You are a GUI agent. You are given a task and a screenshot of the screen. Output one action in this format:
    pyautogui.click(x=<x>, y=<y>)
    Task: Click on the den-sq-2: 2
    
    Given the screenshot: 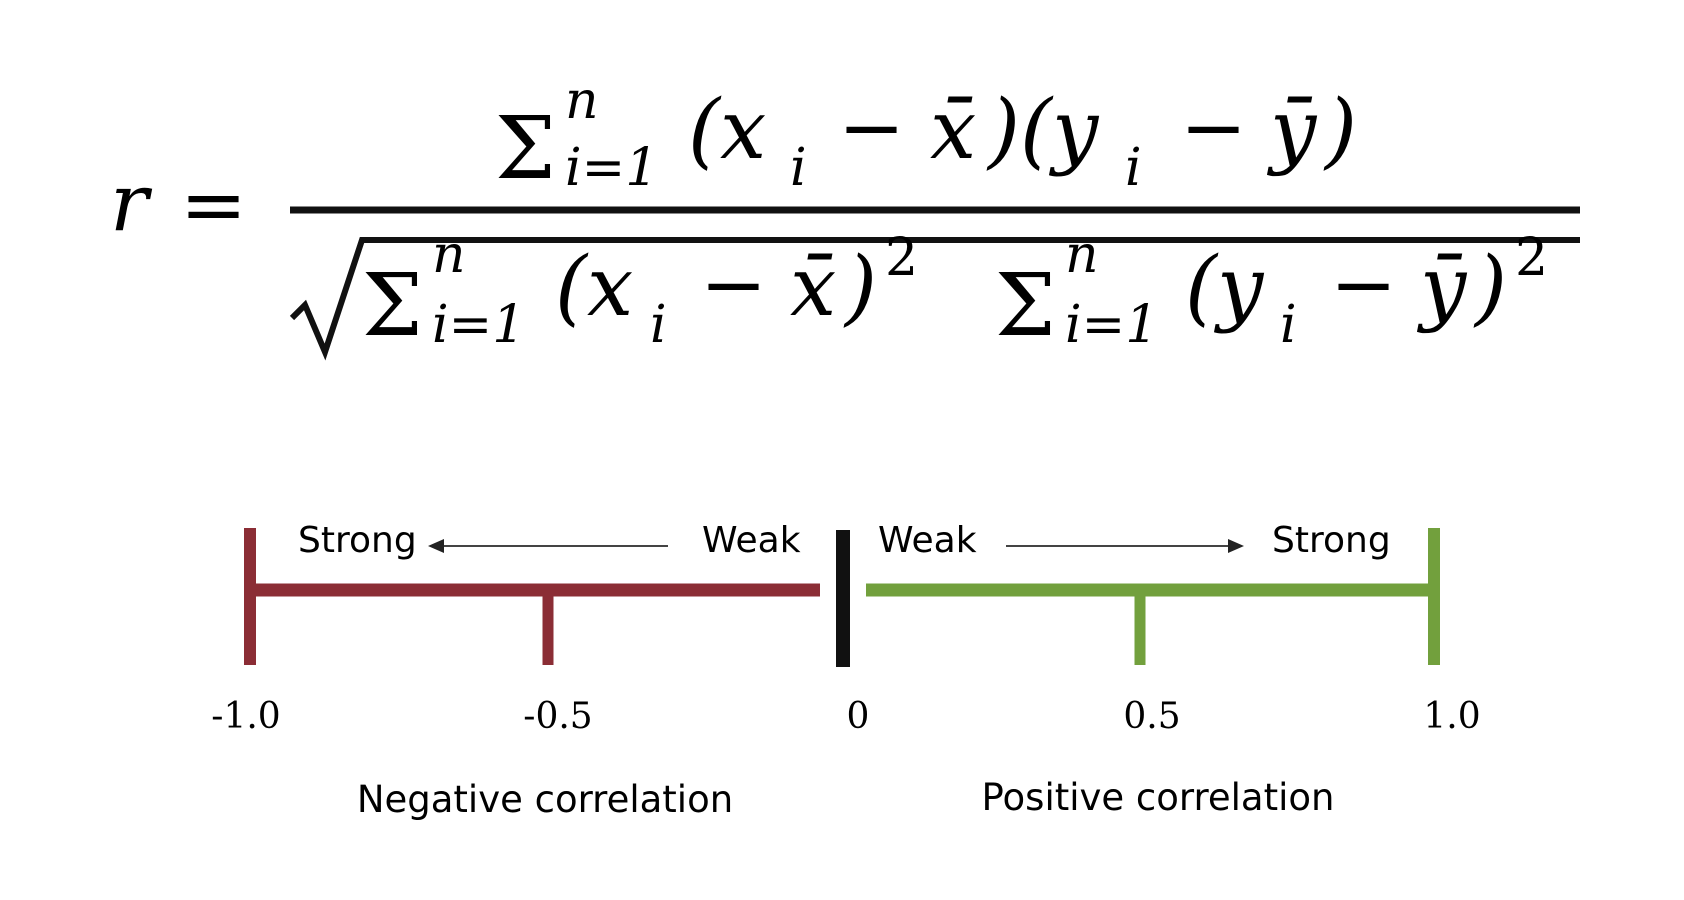 What is the action you would take?
    pyautogui.click(x=1531, y=258)
    